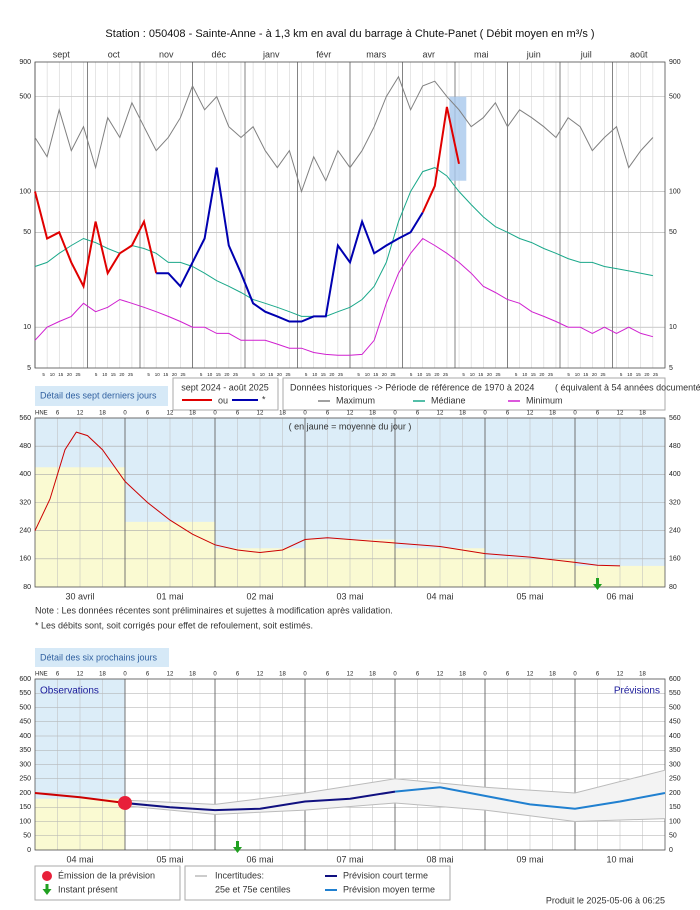 This screenshot has height=910, width=700. I want to click on detail-button-label: Détail des six prochains jours, so click(99, 657).